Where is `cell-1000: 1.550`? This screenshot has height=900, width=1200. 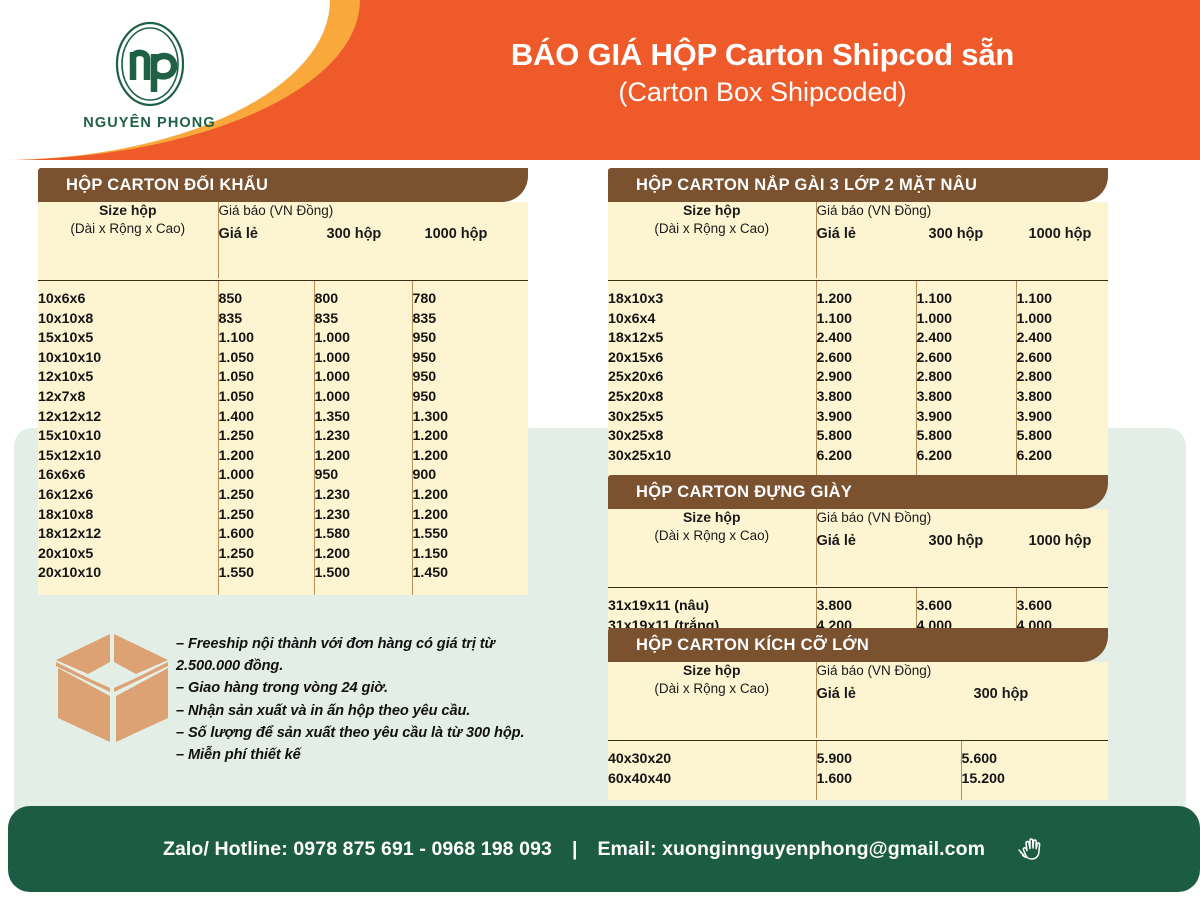
cell-1000: 1.550 is located at coordinates (430, 534).